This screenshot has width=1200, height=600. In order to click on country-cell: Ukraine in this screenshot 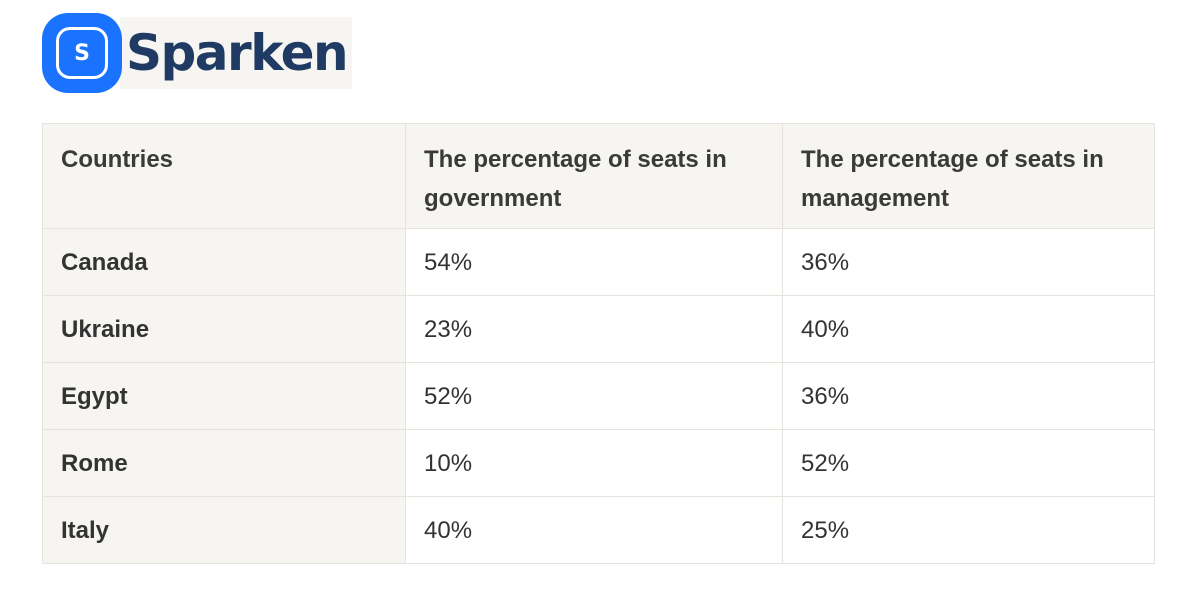, I will do `click(224, 329)`.